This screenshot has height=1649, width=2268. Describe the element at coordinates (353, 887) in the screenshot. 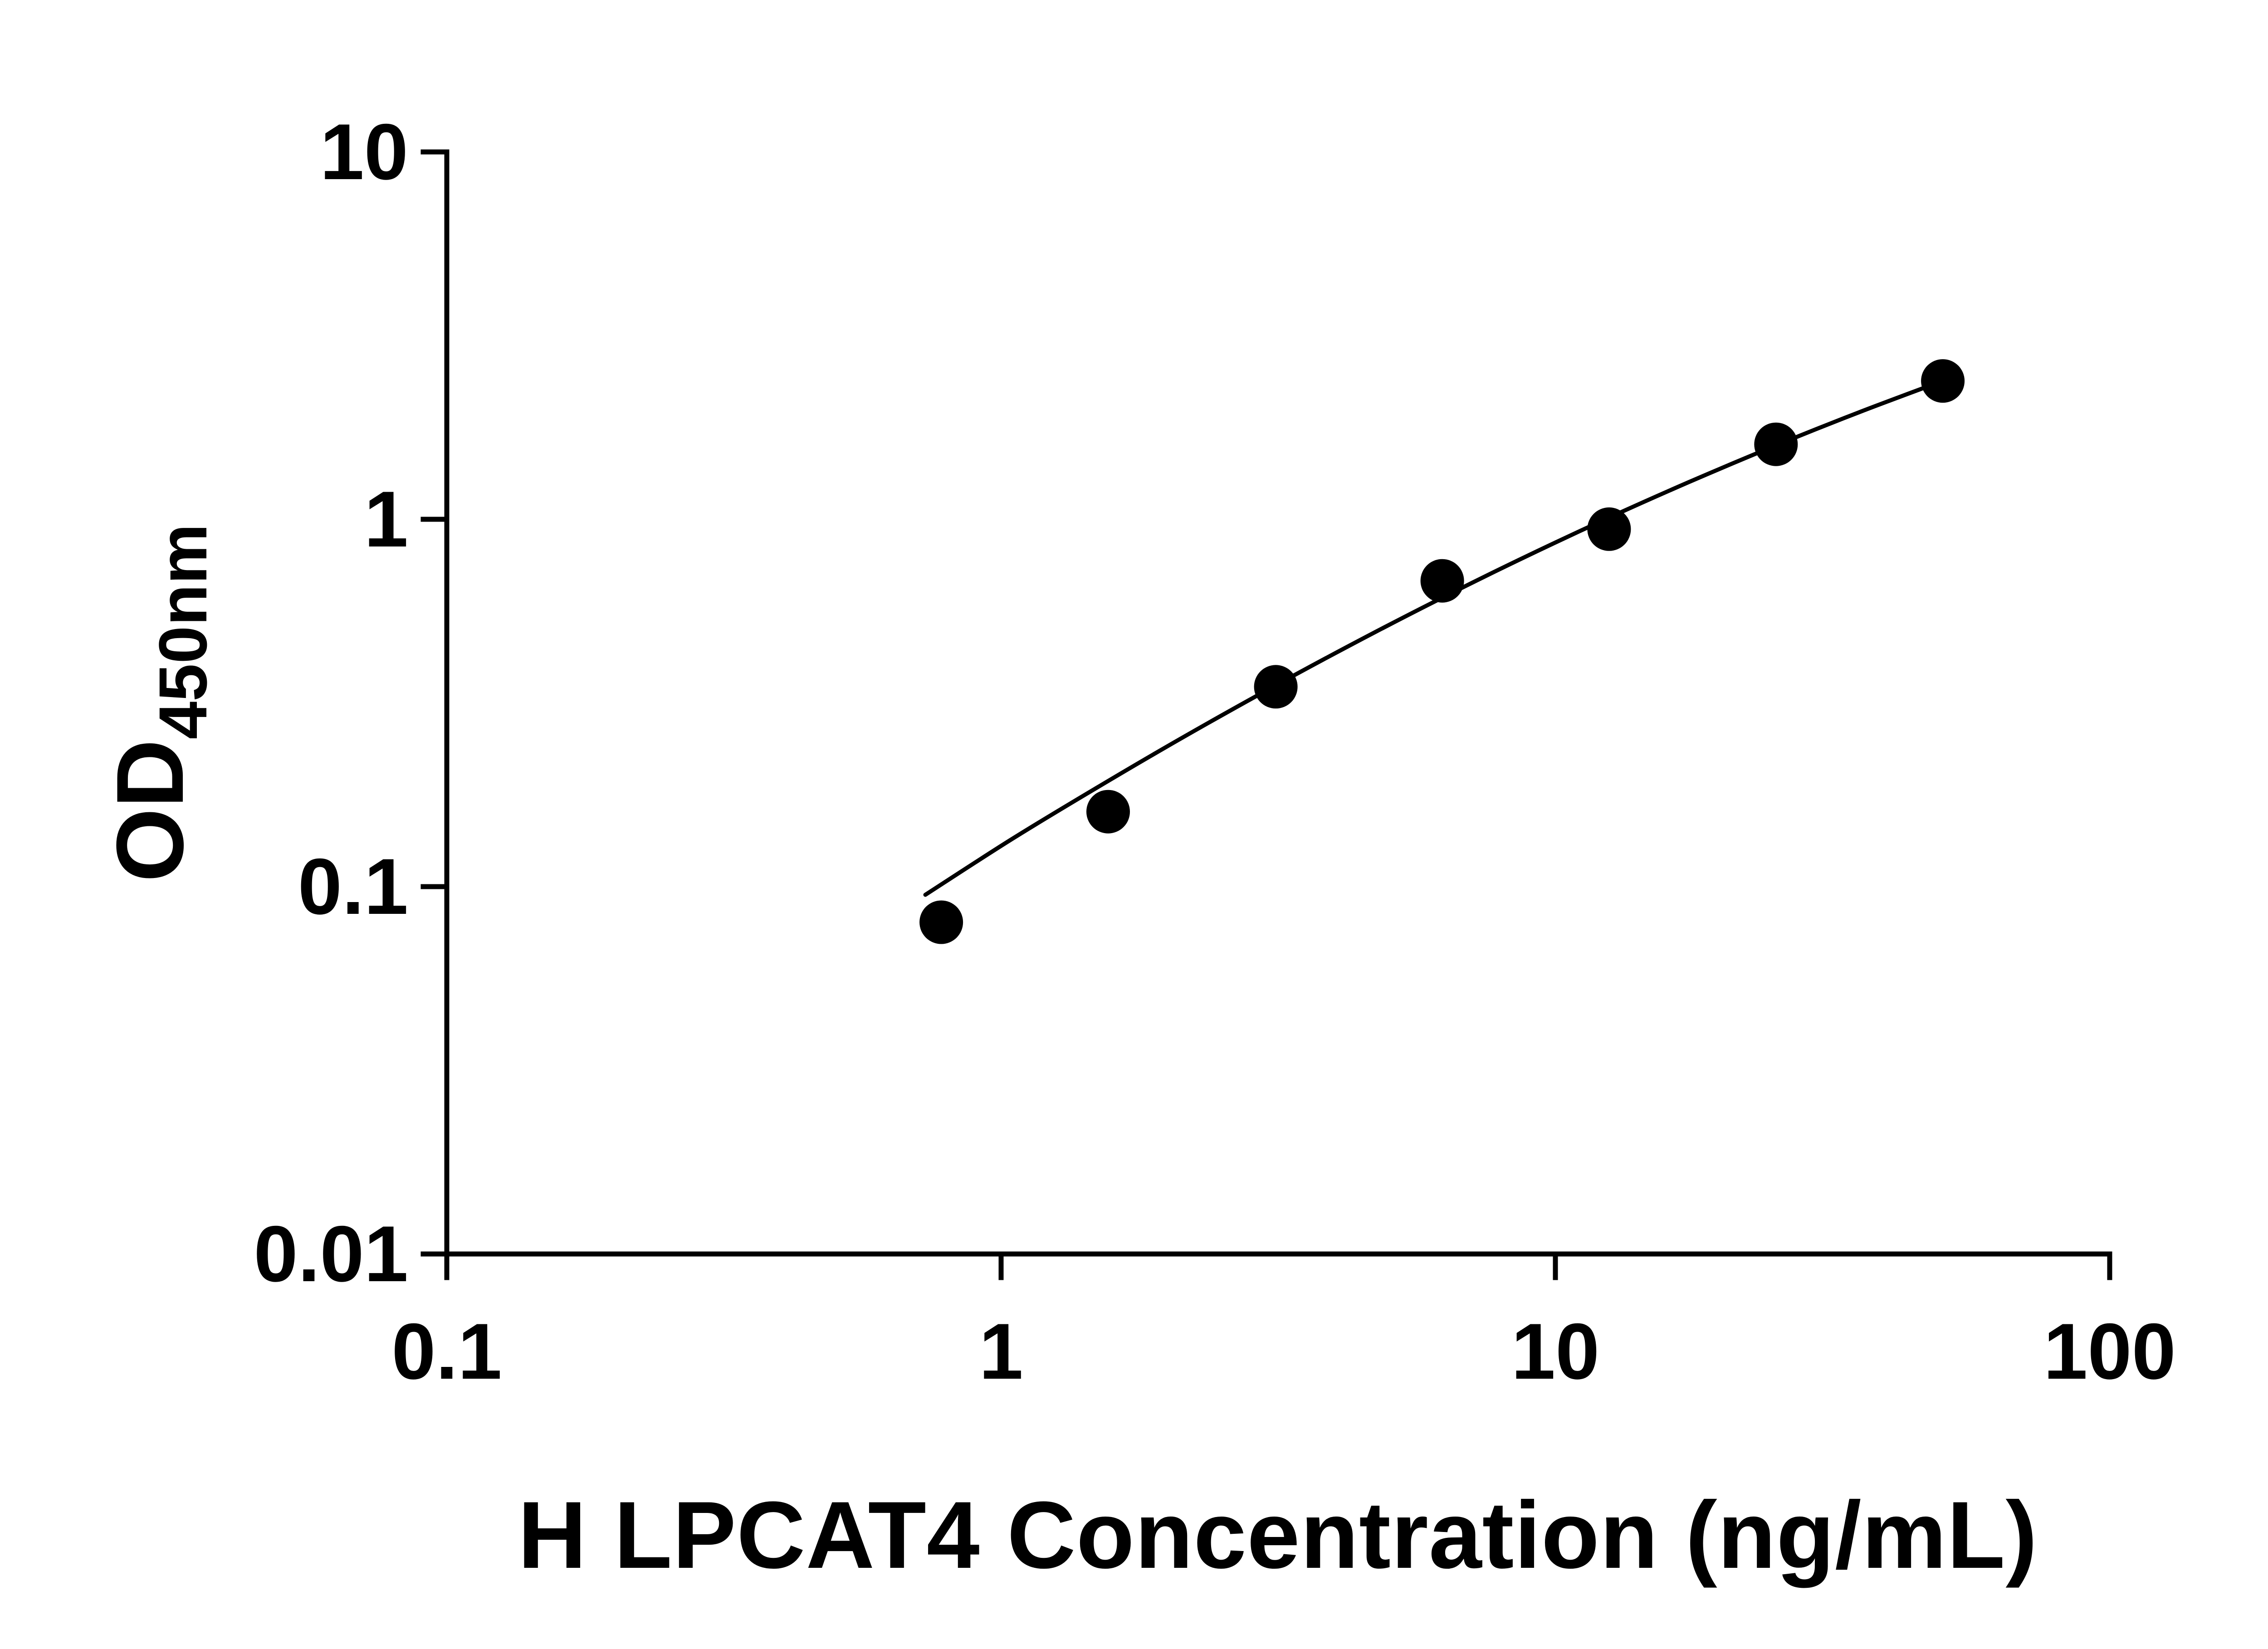

I see `y-tick-label: 0.1` at that location.